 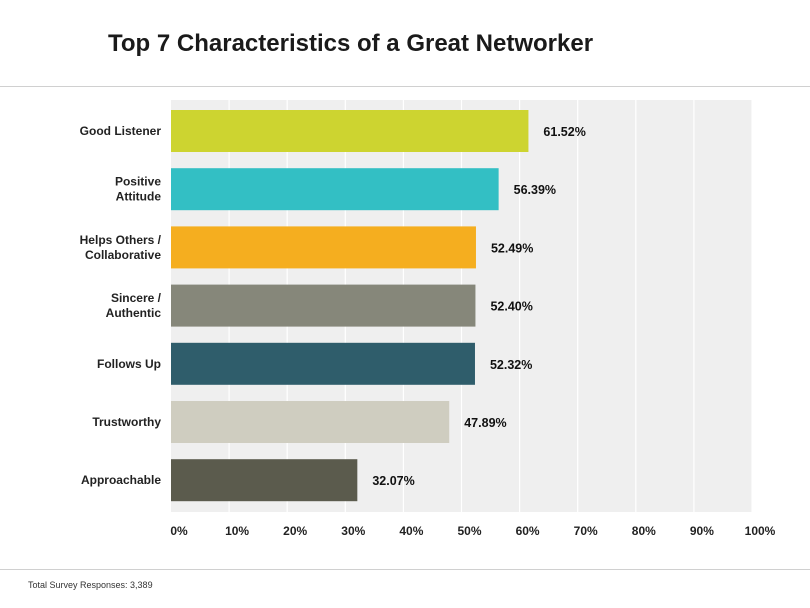 What do you see at coordinates (121, 247) in the screenshot?
I see `category-label: Helps Others / Collaborative` at bounding box center [121, 247].